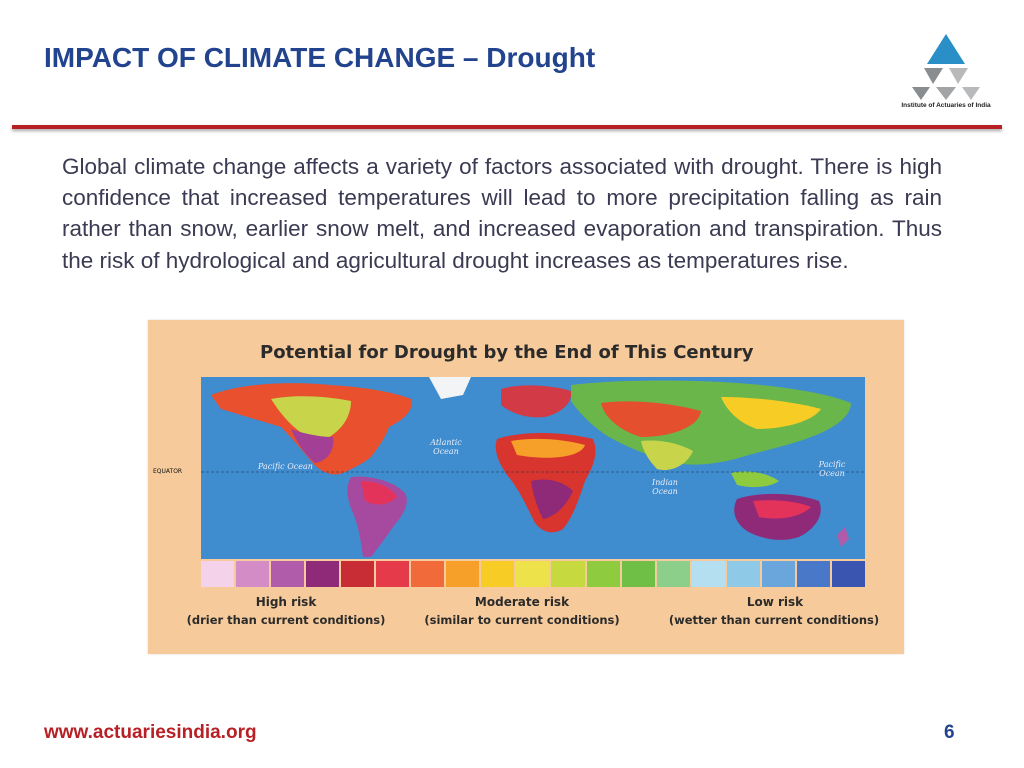 This screenshot has height=768, width=1024. I want to click on moderate-risk-note: (similar to current conditions), so click(522, 620).